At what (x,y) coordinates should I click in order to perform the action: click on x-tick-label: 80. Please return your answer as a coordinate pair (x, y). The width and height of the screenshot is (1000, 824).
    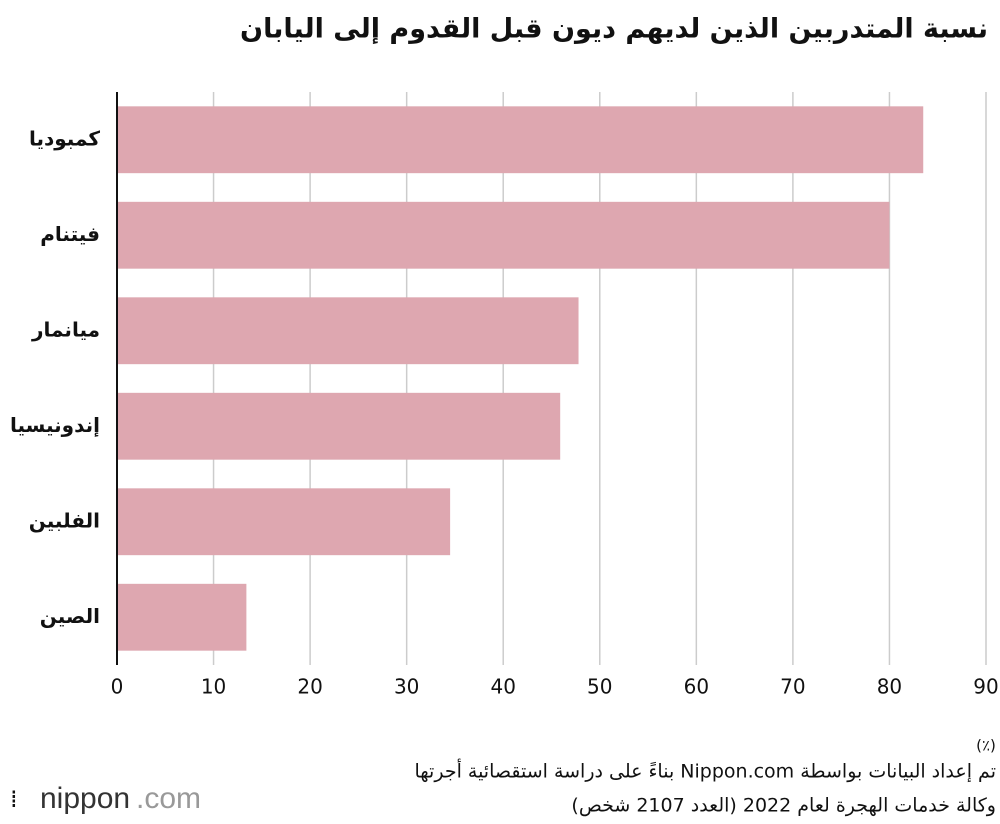
    Looking at the image, I should click on (889, 687).